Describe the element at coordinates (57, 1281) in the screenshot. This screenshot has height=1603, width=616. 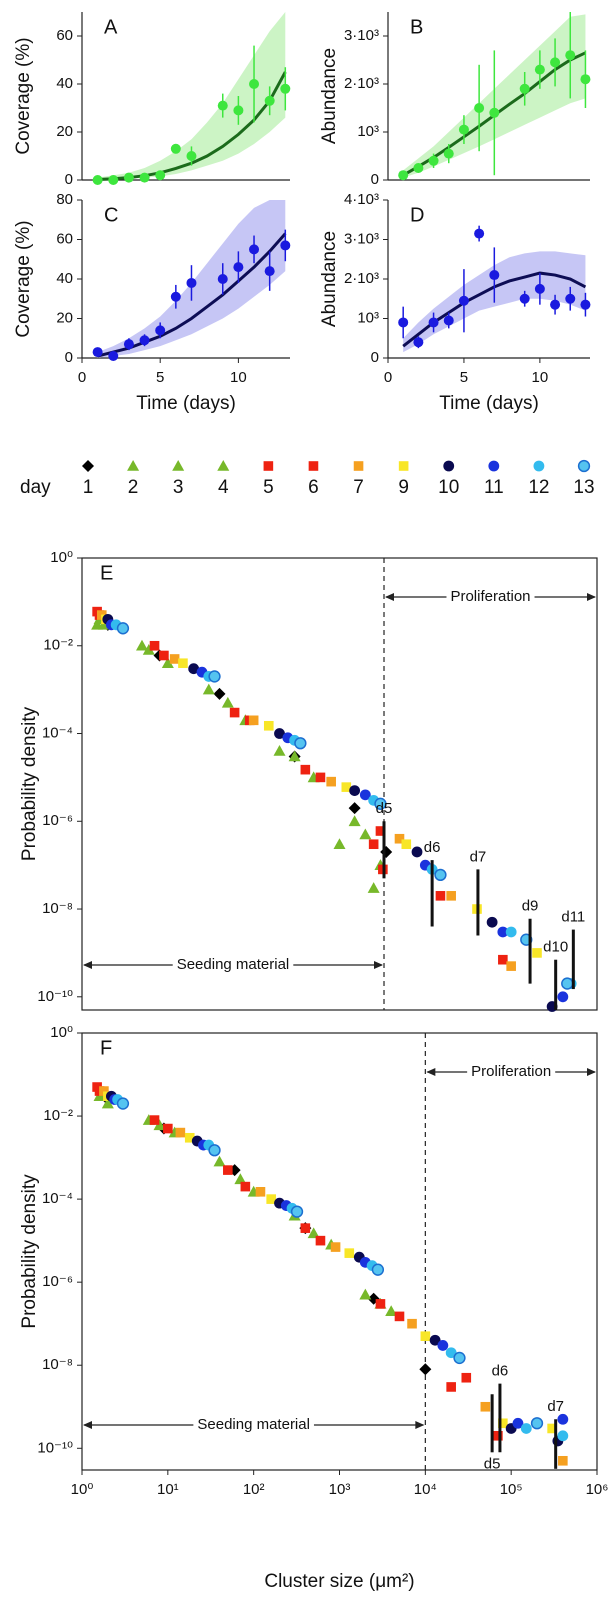
I see `y-tick-label: 10⁻⁶` at that location.